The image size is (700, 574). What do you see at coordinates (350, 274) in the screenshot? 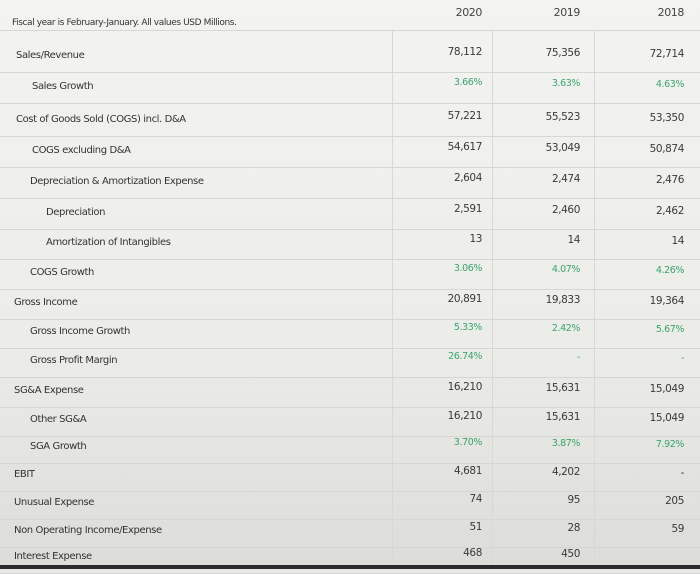
I see `table-row: COGS Growth 3.06% 4.07% 4.26%` at bounding box center [350, 274].